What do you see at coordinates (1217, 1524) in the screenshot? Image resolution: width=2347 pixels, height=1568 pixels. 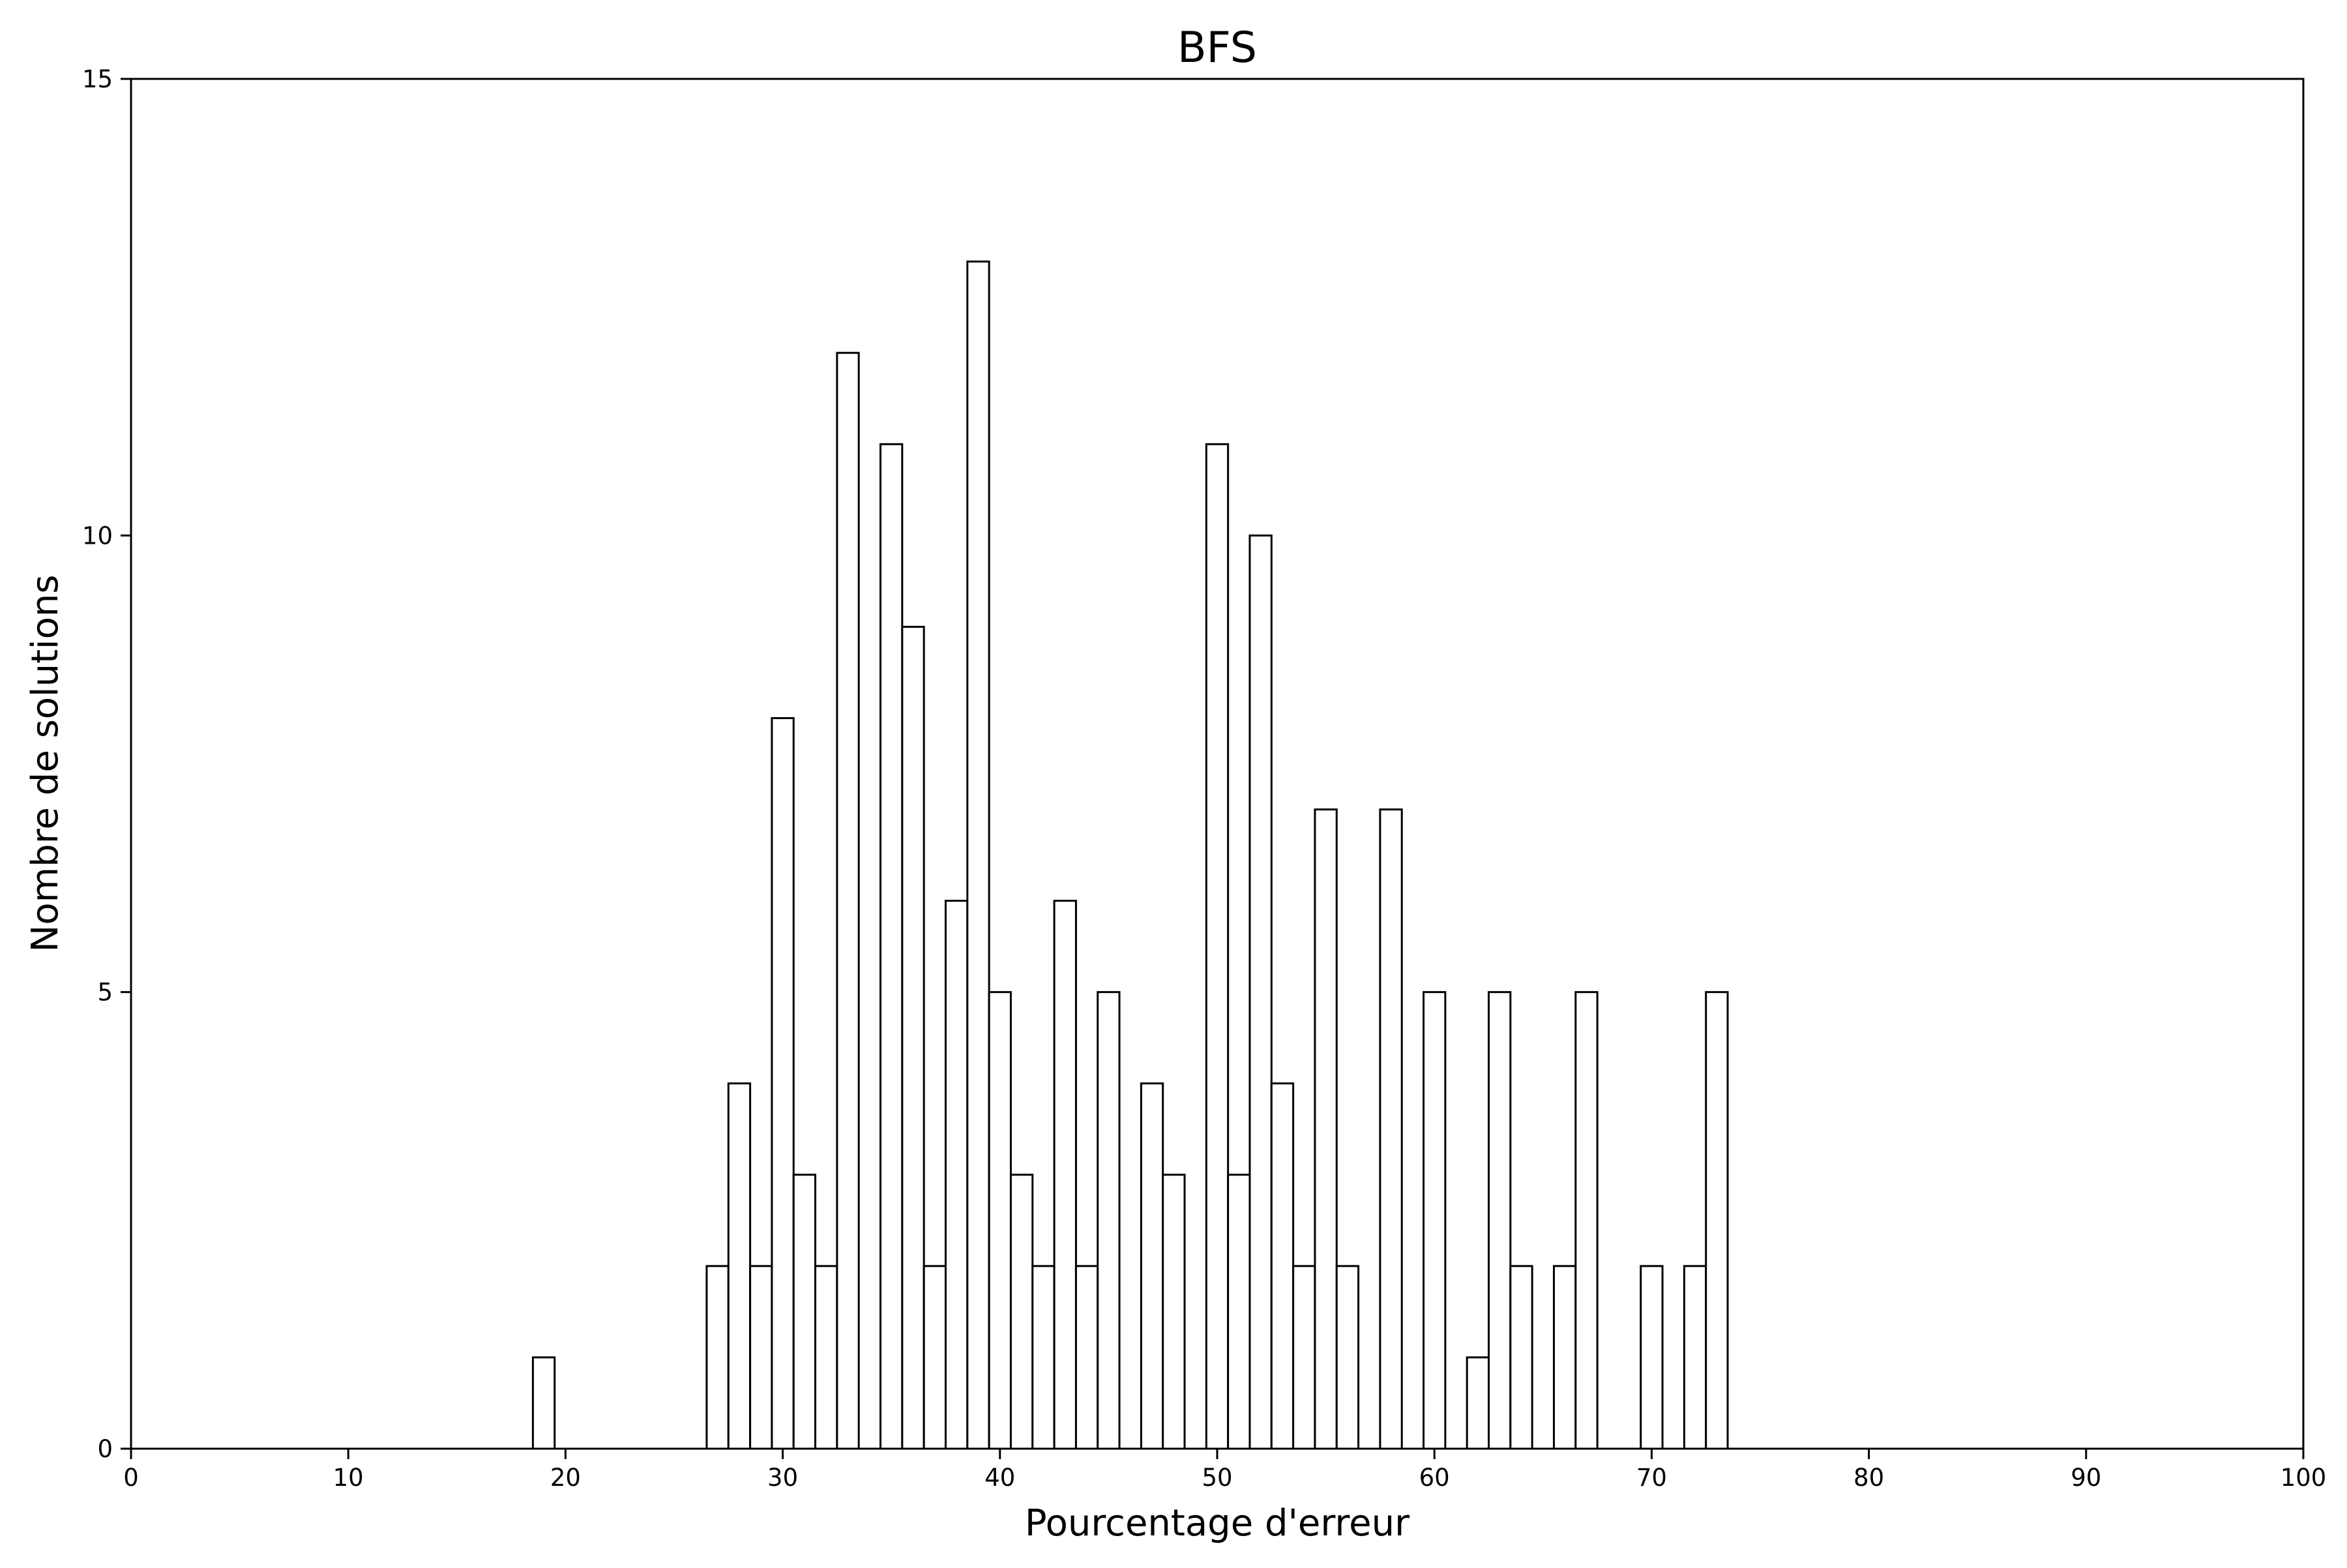 I see `x-axis-label: Pourcentage d'erreur` at bounding box center [1217, 1524].